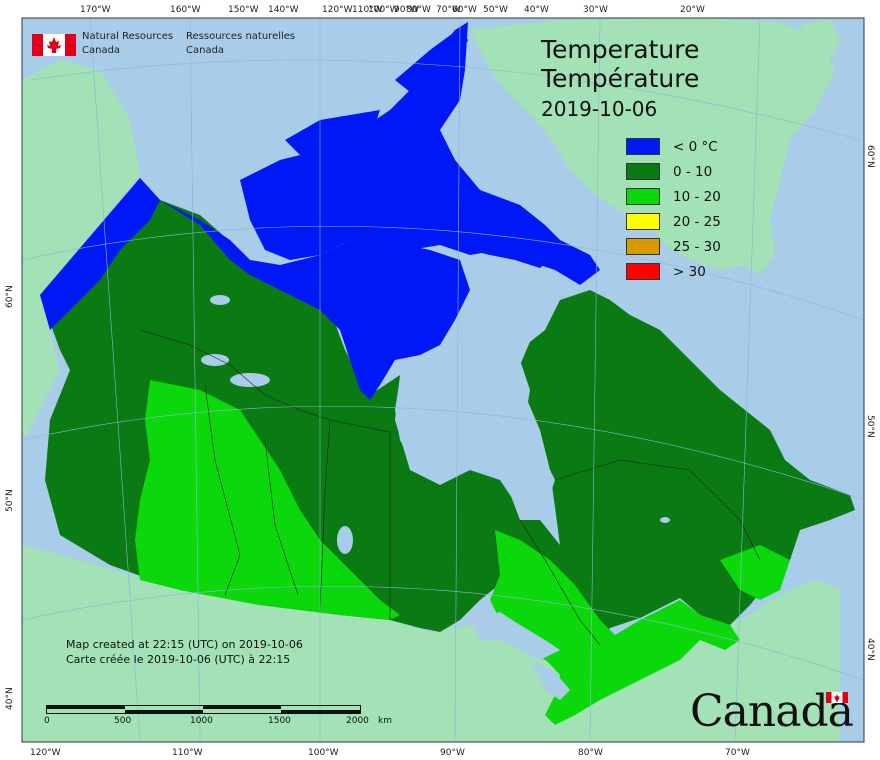 This screenshot has height=760, width=880. What do you see at coordinates (184, 644) in the screenshot?
I see `credit-english: Map created at 22:15 (UTC) on 2019-10-06` at bounding box center [184, 644].